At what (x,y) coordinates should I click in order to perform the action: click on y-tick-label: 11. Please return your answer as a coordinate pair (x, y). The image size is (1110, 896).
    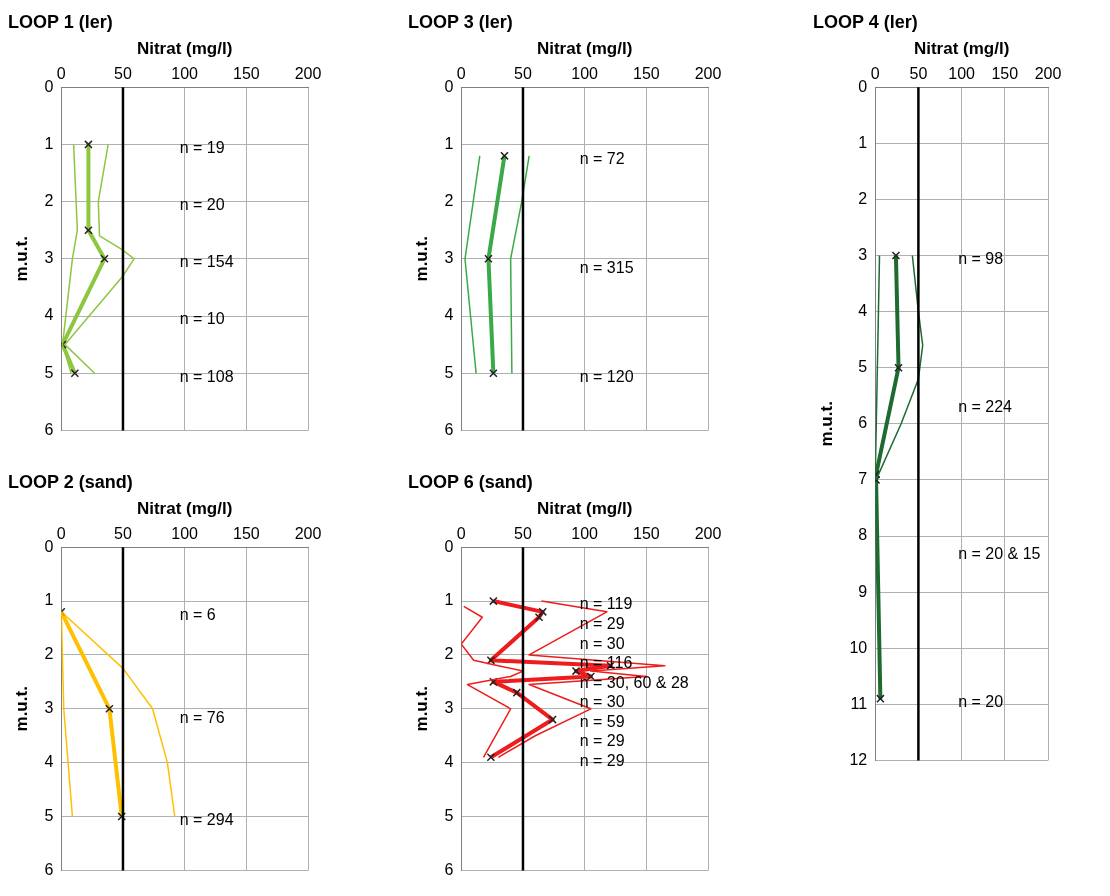
    Looking at the image, I should click on (859, 703).